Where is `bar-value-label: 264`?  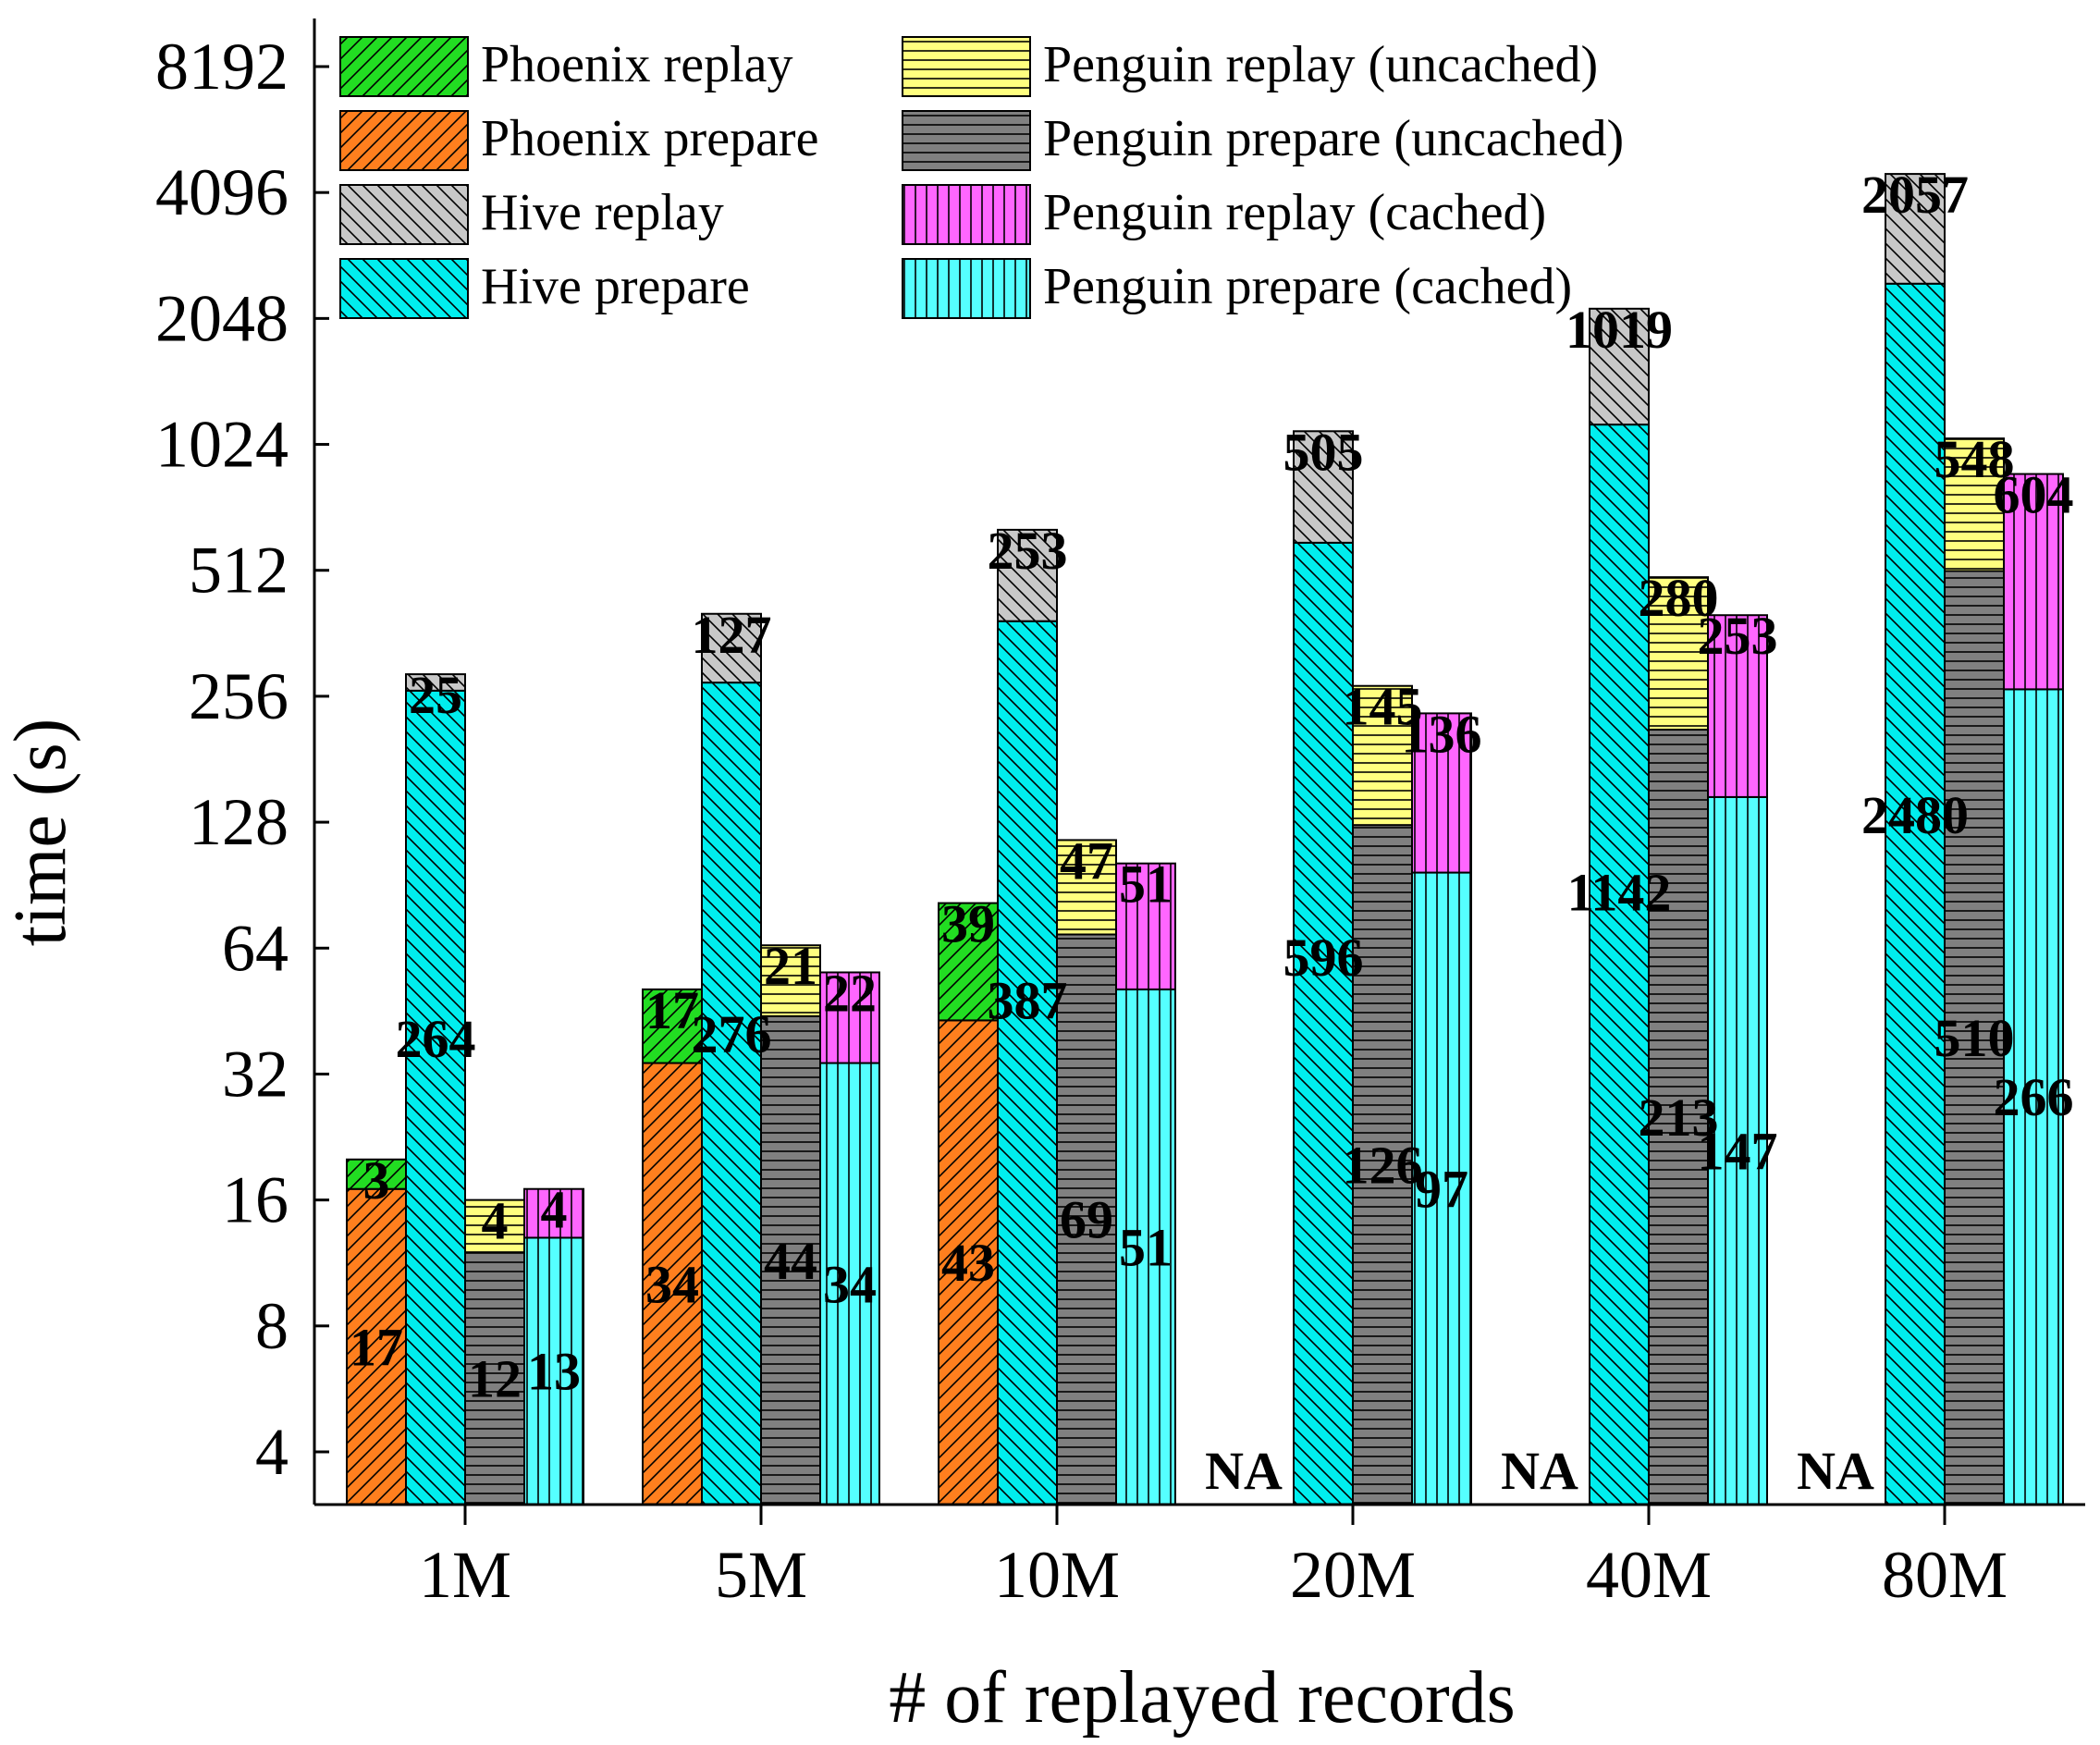
bar-value-label: 264 is located at coordinates (436, 1039).